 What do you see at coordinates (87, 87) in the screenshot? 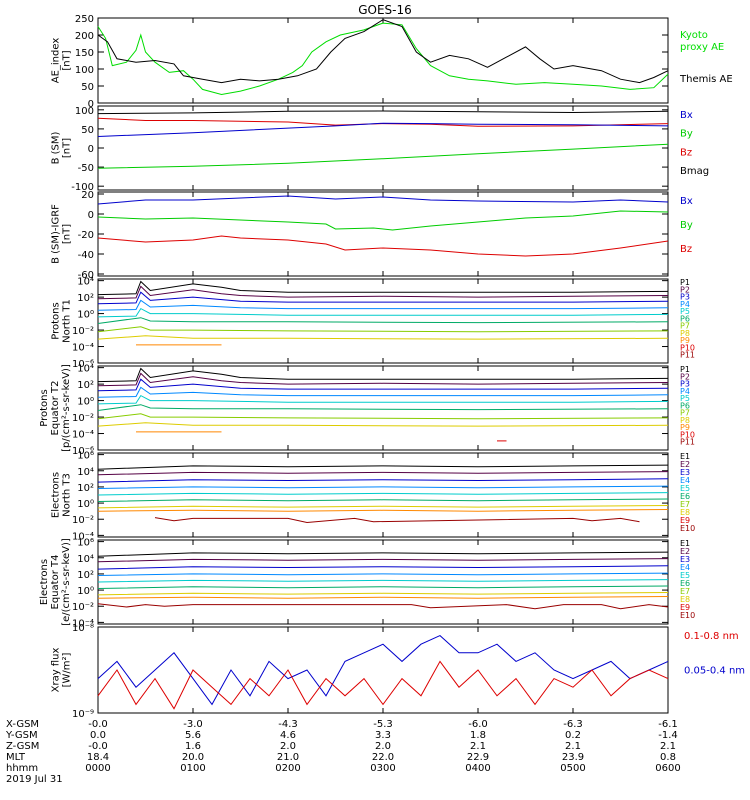
I see `y-tick-label: 50` at bounding box center [87, 87].